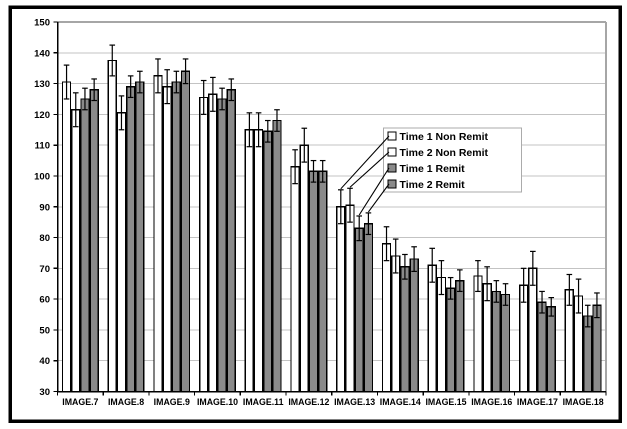 The image size is (627, 429). What do you see at coordinates (263, 402) in the screenshot?
I see `x-tick-label: IMAGE.11` at bounding box center [263, 402].